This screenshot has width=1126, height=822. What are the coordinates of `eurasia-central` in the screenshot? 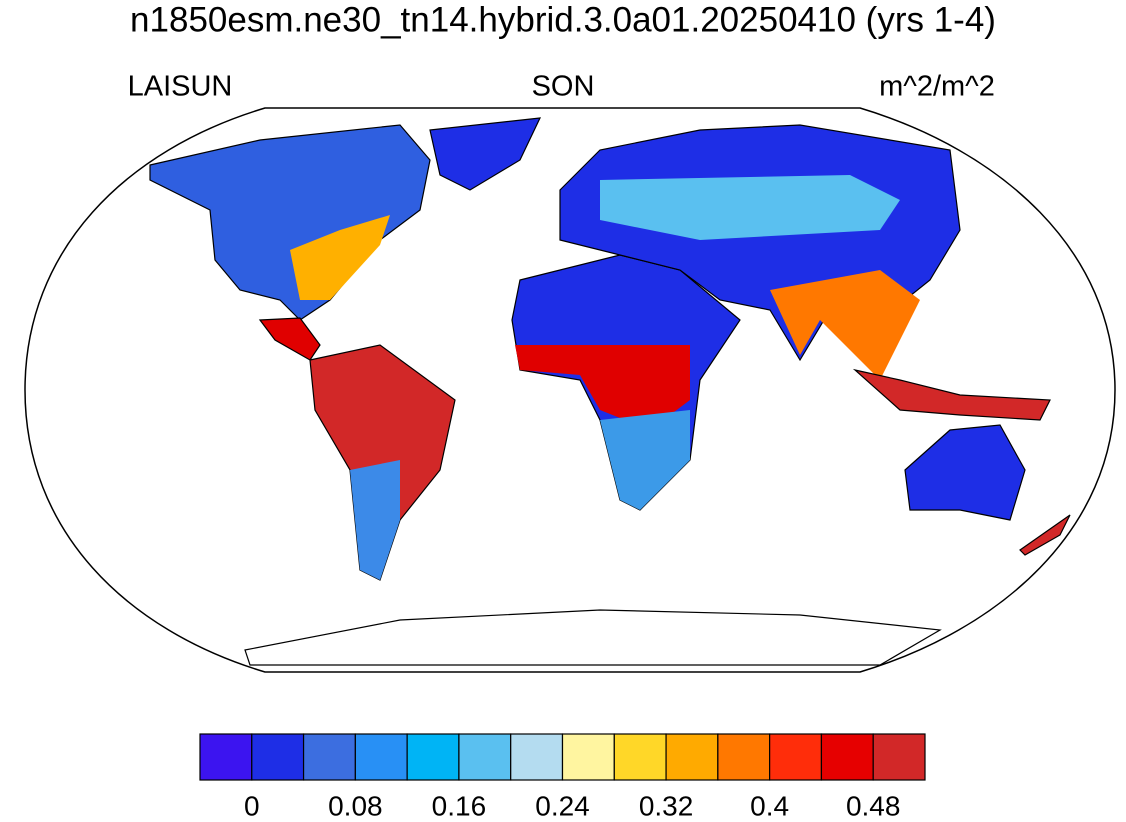 It's located at (750, 207).